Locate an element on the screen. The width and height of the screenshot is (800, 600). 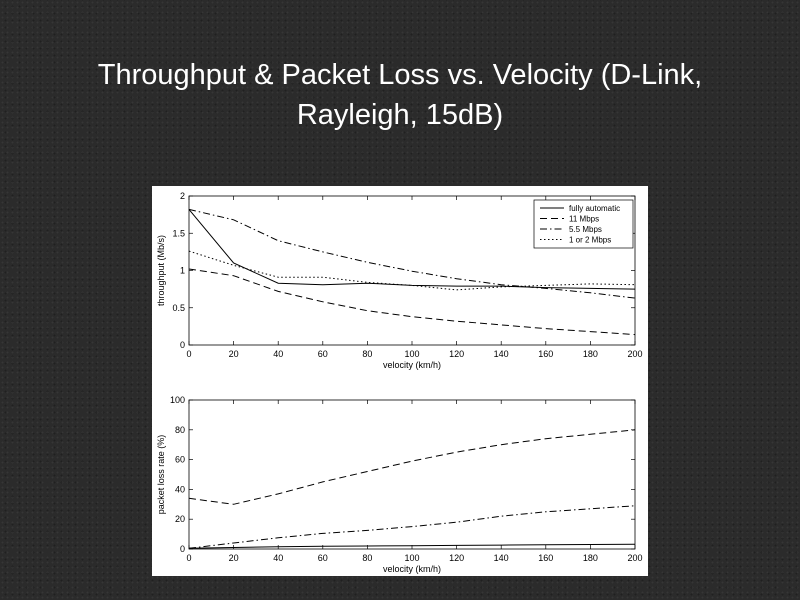
chart-1-ylabel: throughput (Mb/s) is located at coordinates (161, 270).